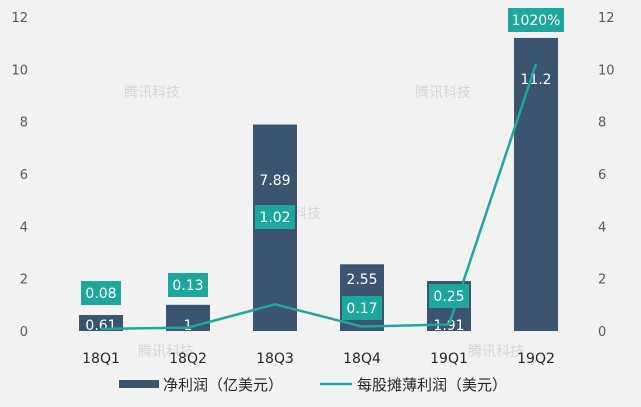  I want to click on bar-18Q1, so click(101, 323).